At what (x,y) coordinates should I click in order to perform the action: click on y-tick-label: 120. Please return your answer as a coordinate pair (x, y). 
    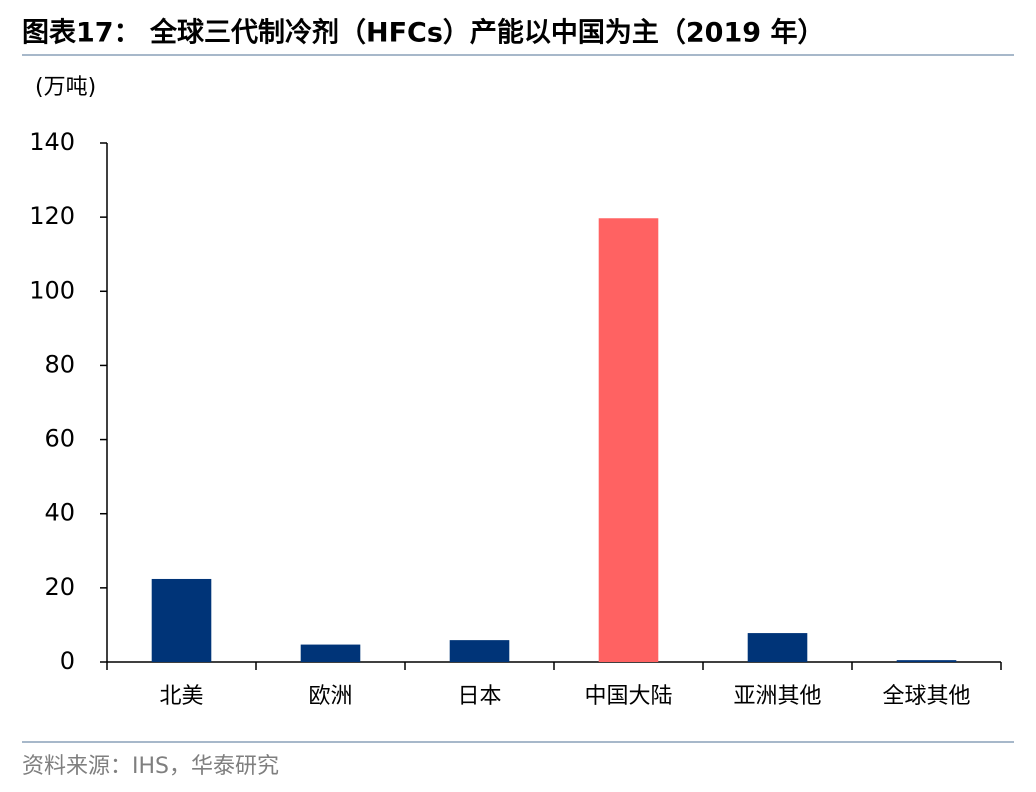
    Looking at the image, I should click on (52, 216).